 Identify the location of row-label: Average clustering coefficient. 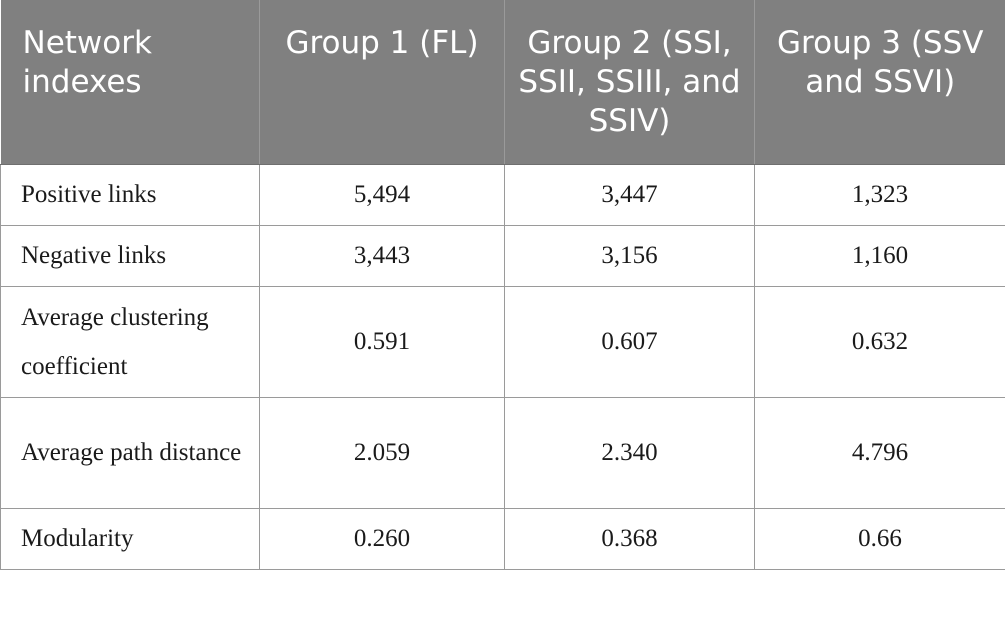
(130, 341).